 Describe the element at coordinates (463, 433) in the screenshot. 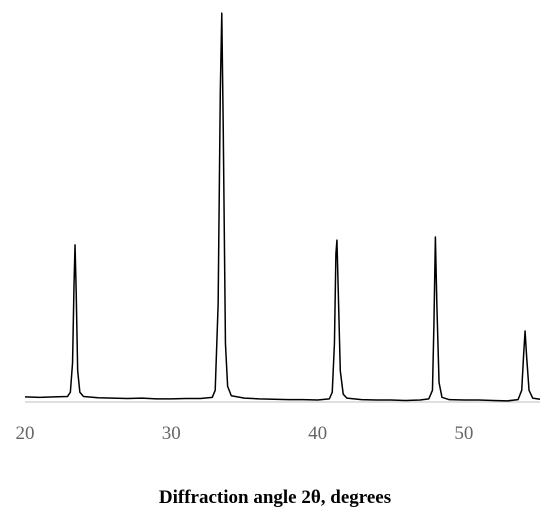

I see `x-tick-label: 50` at that location.